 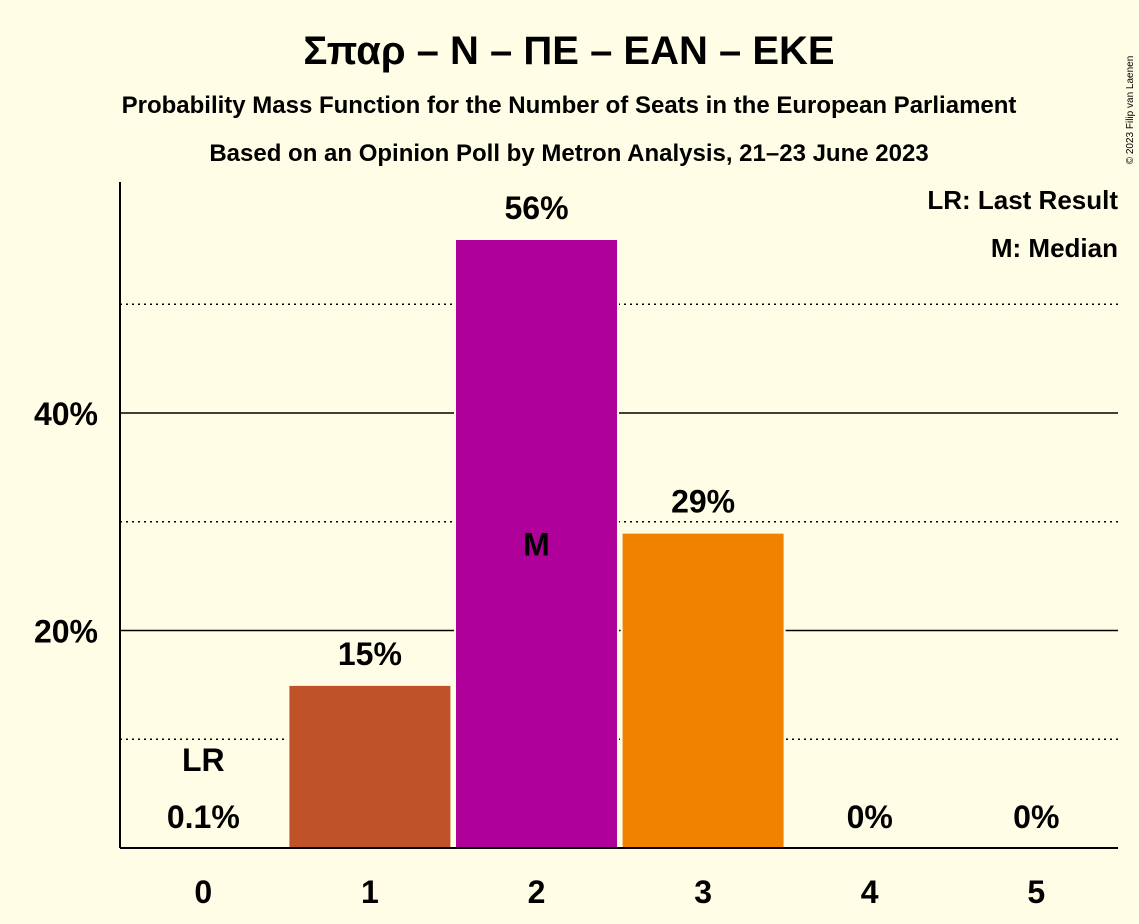 I want to click on x-tick-label: 5, so click(x=1036, y=892).